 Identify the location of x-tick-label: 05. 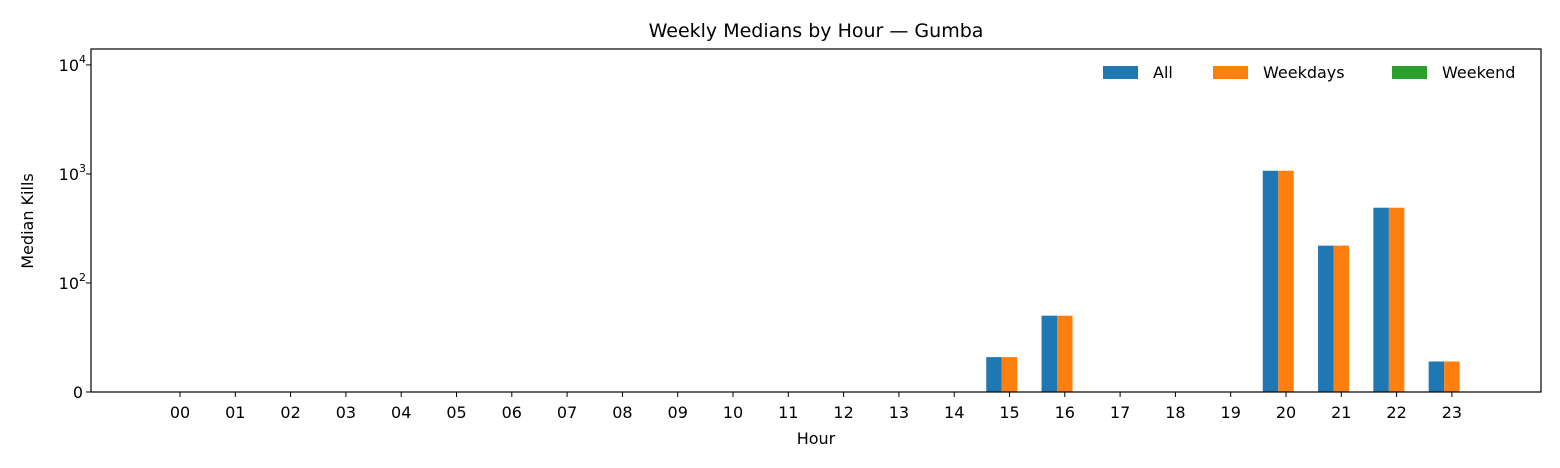
(456, 412).